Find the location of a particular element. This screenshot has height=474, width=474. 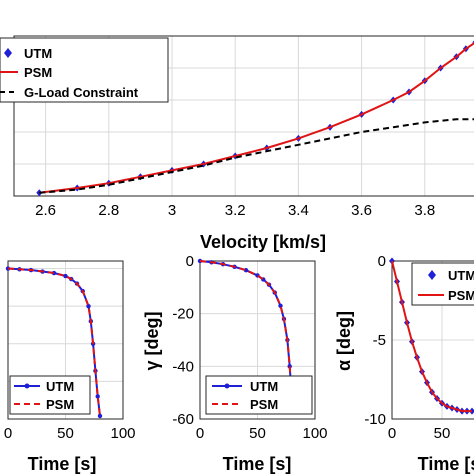

y-tick-label: -5 is located at coordinates (379, 340).